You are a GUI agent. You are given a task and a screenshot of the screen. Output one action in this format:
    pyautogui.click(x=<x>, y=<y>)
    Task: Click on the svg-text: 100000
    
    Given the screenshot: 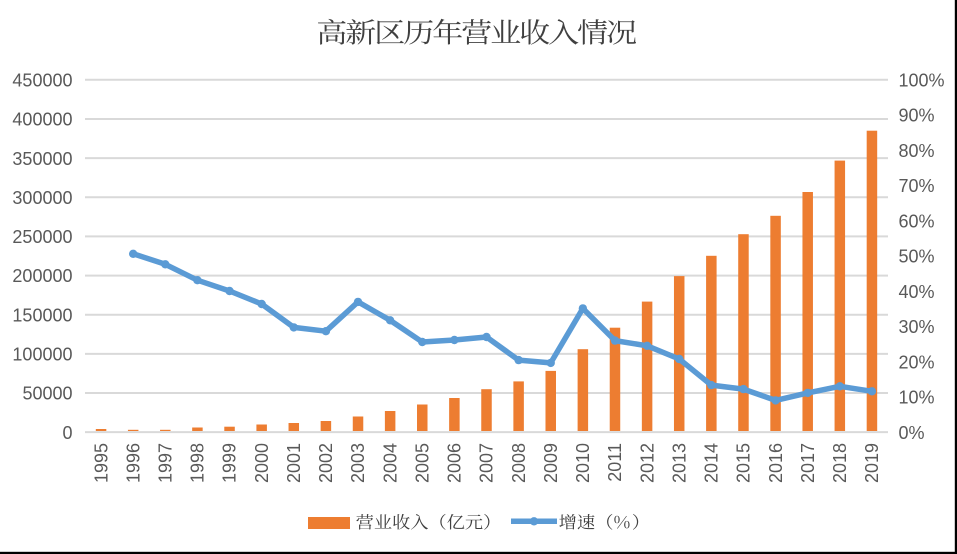 What is the action you would take?
    pyautogui.click(x=42, y=355)
    